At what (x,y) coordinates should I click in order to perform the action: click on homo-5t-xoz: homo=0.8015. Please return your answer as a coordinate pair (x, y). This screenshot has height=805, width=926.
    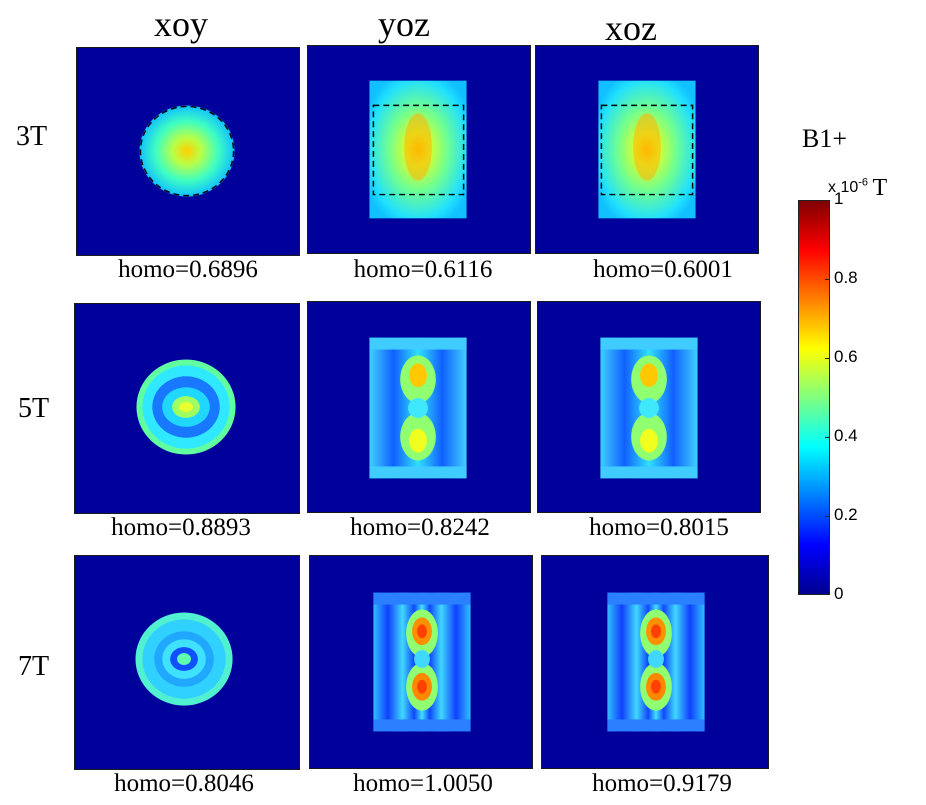
    Looking at the image, I should click on (659, 527).